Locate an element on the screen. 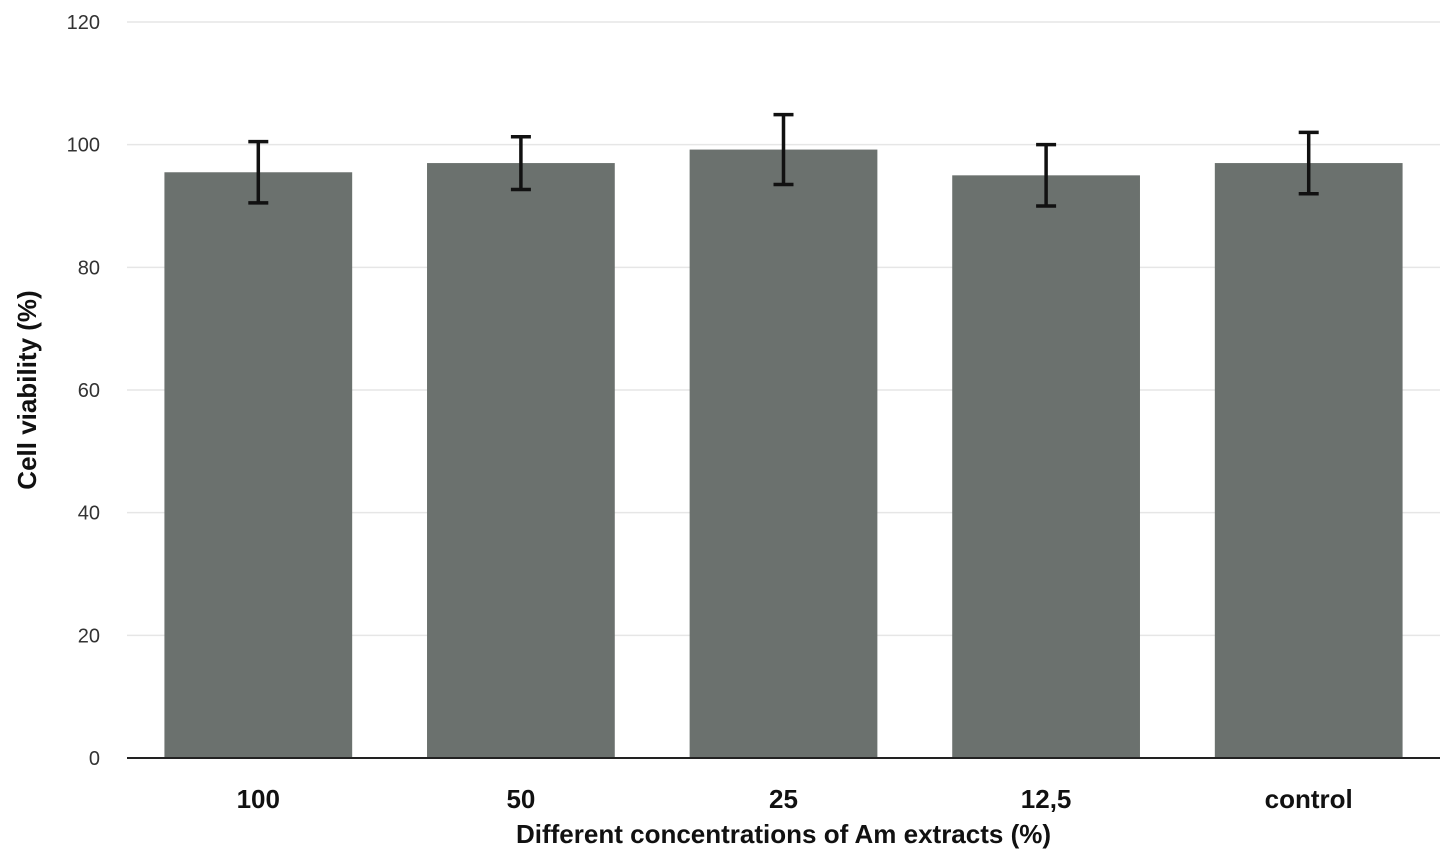  x-tick-label: 50 is located at coordinates (520, 799).